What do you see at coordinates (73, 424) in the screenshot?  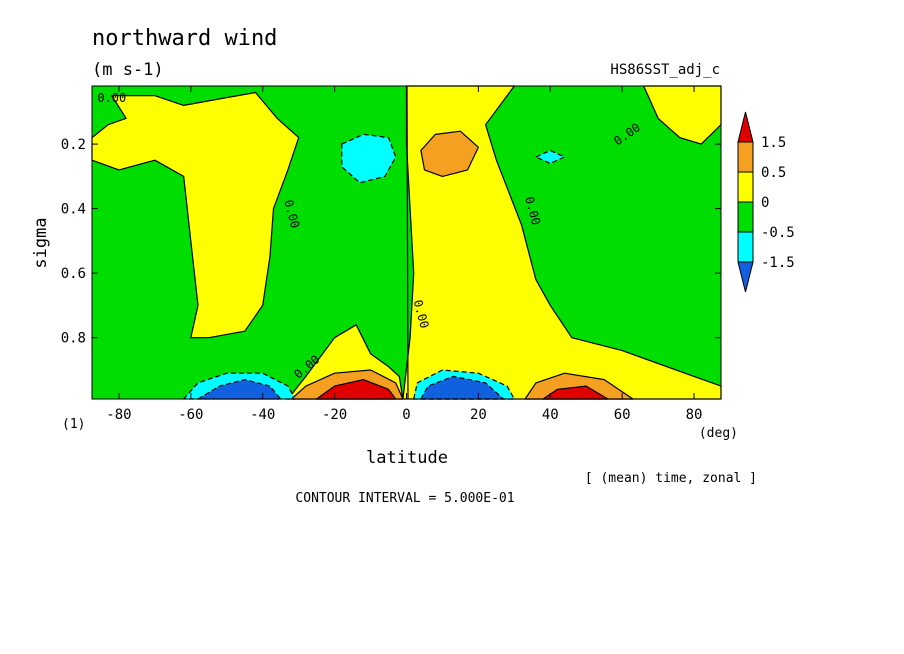 I see `corner-label: (1)` at bounding box center [73, 424].